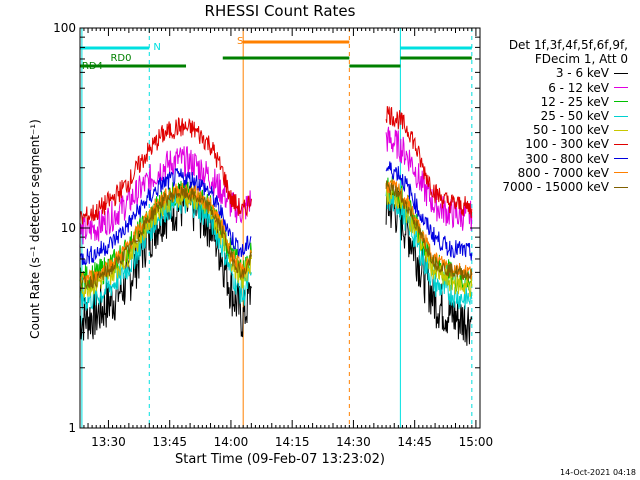 The height and width of the screenshot is (480, 640). Describe the element at coordinates (72, 428) in the screenshot. I see `y-tick-label: 1` at that location.